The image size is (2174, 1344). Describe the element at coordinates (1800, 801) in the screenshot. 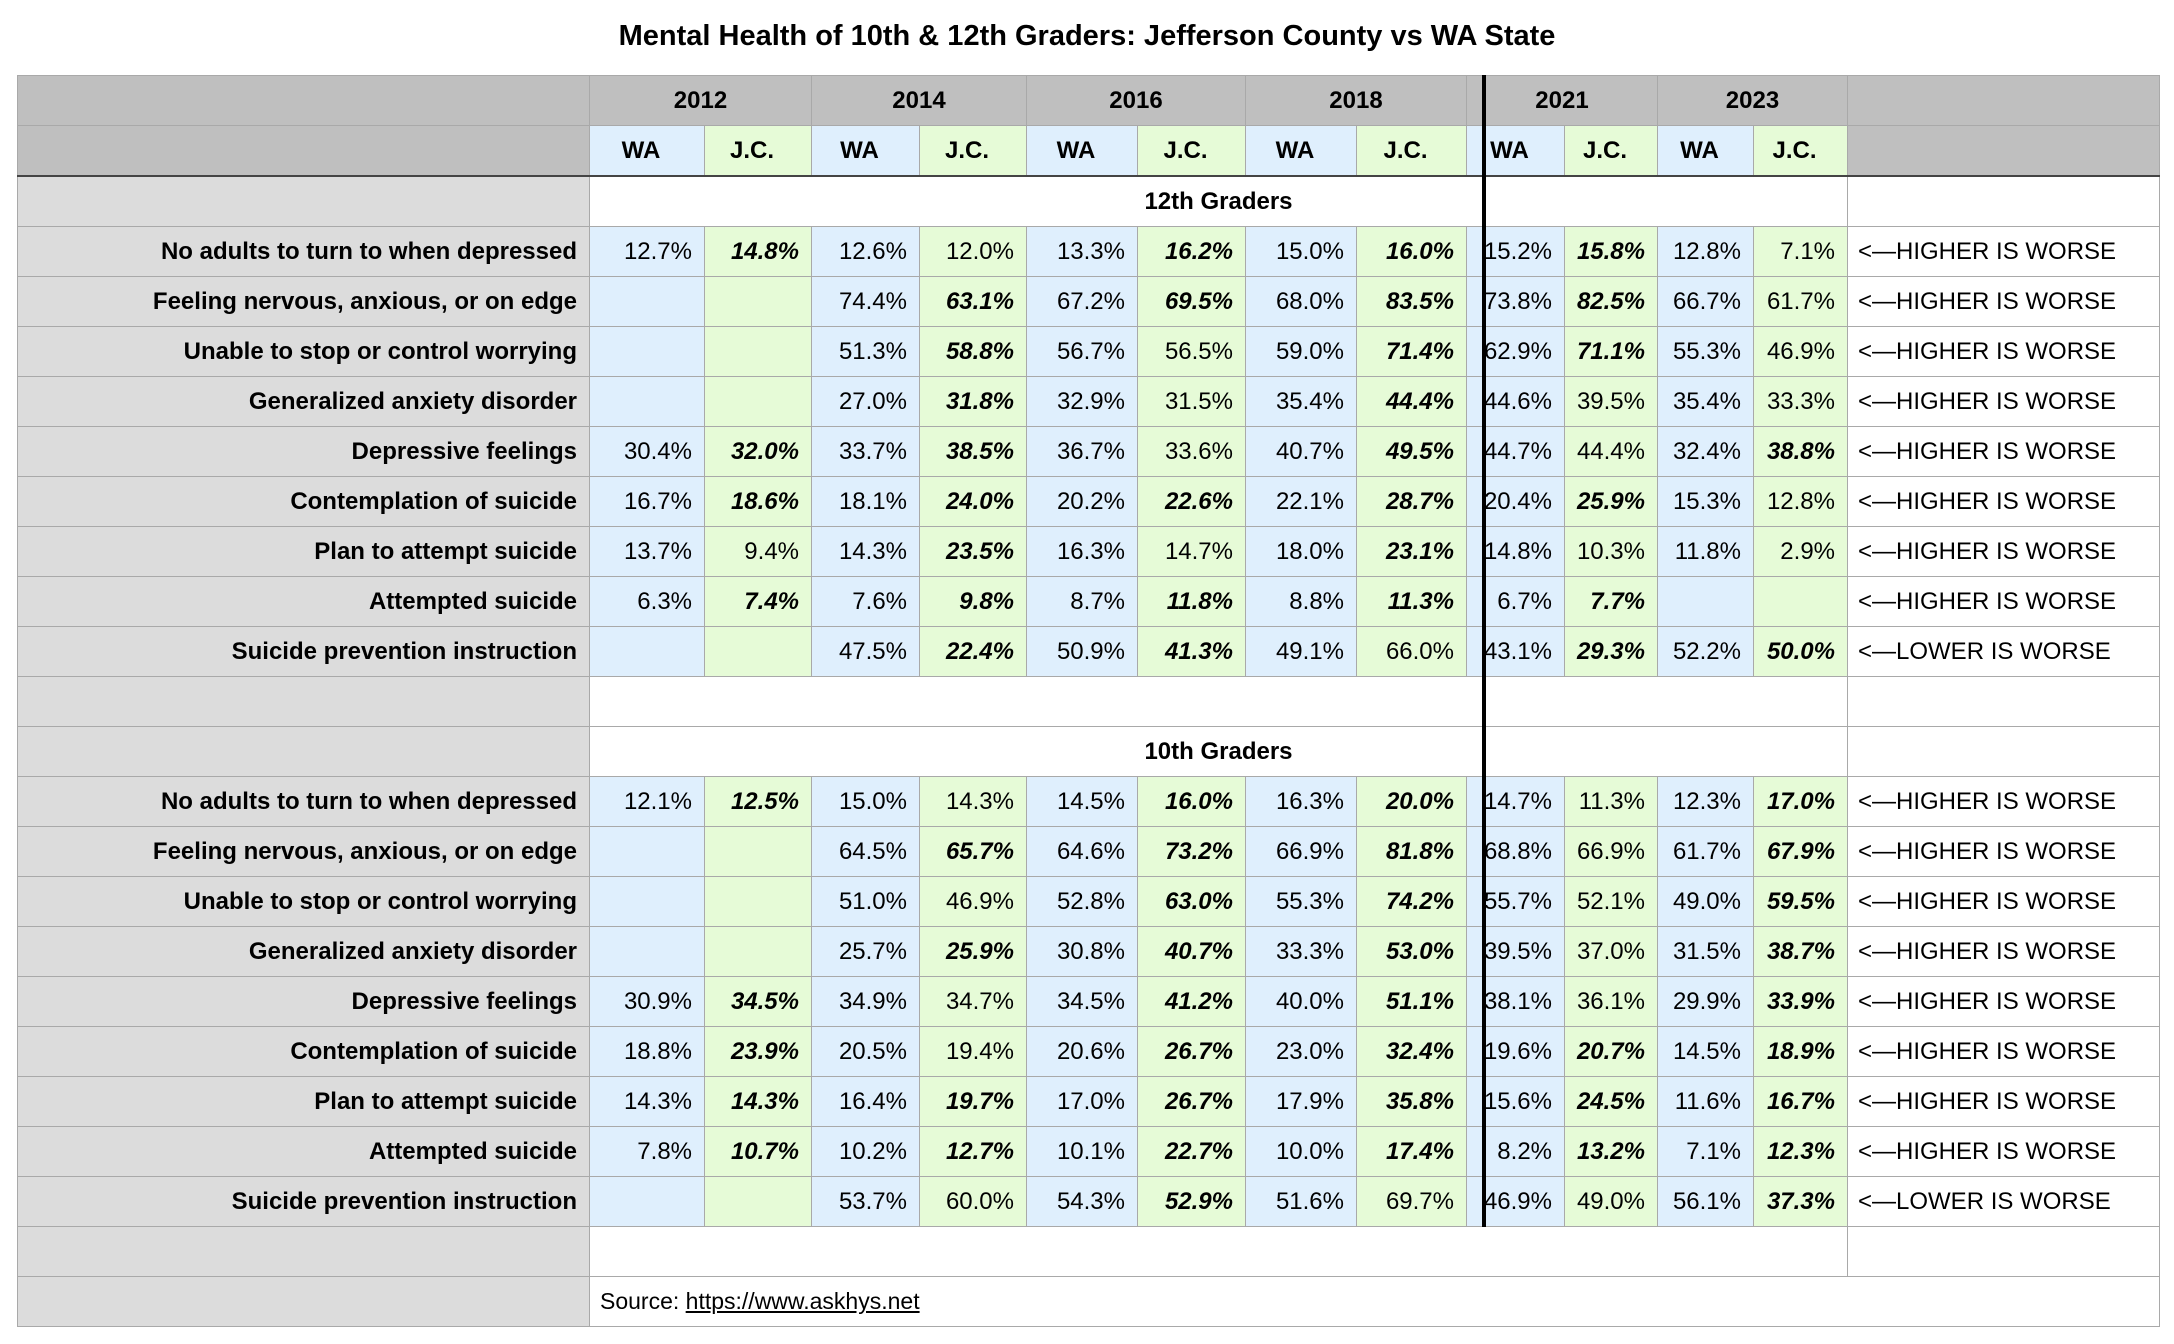

I see `jc-value-2023: 17.0%` at that location.